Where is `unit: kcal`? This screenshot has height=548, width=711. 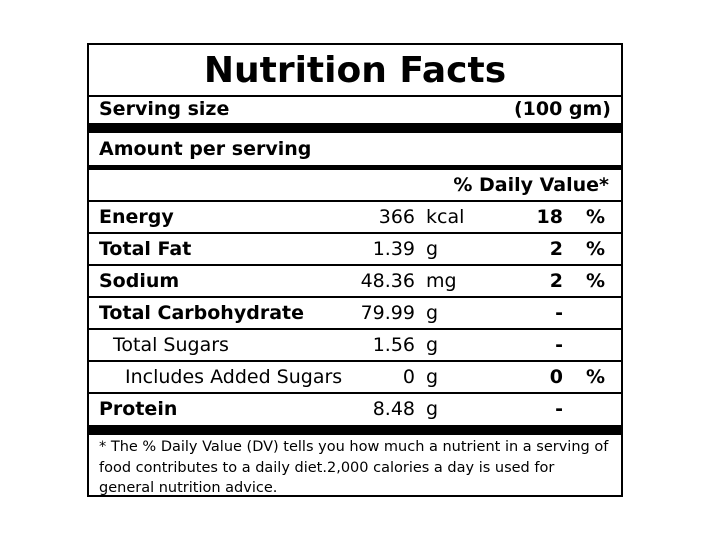 unit: kcal is located at coordinates (445, 217).